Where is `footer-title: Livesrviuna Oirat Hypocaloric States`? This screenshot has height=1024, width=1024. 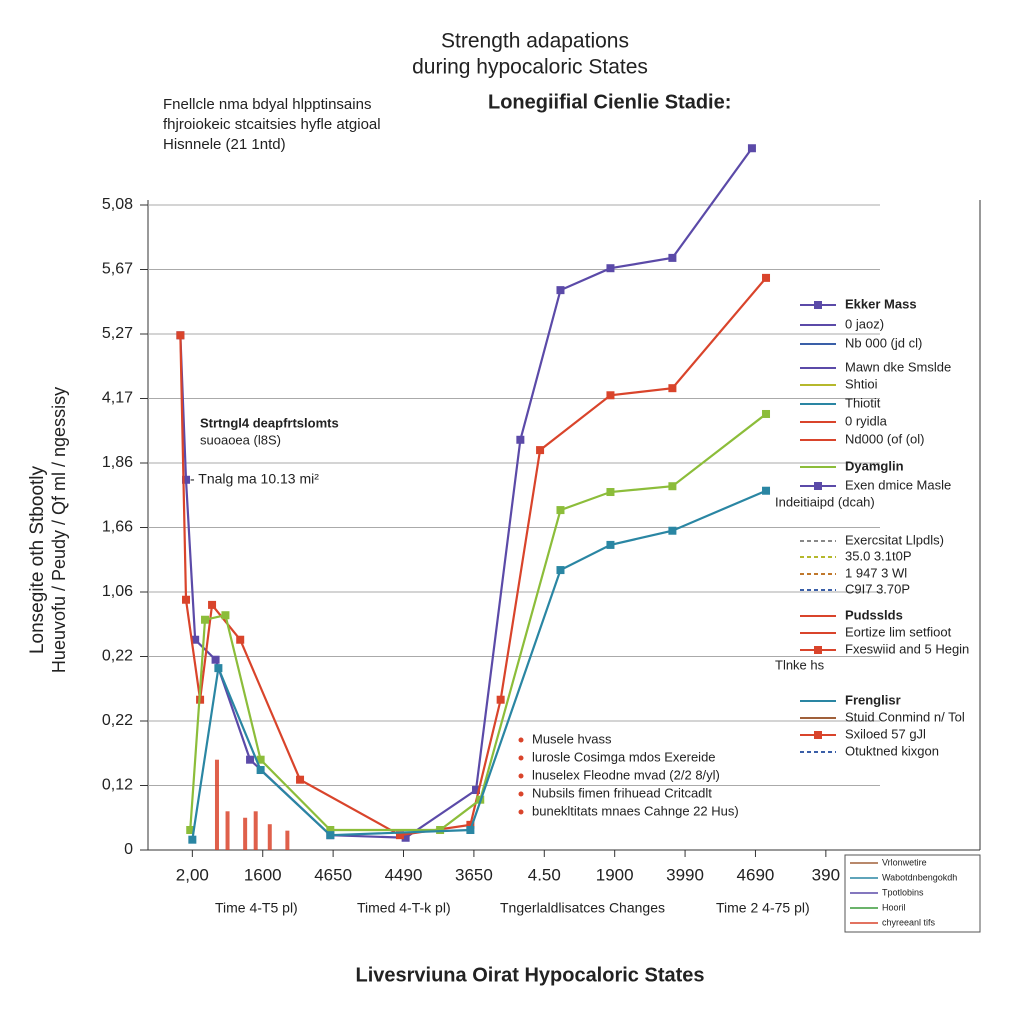
footer-title: Livesrviuna Oirat Hypocaloric States is located at coordinates (529, 975).